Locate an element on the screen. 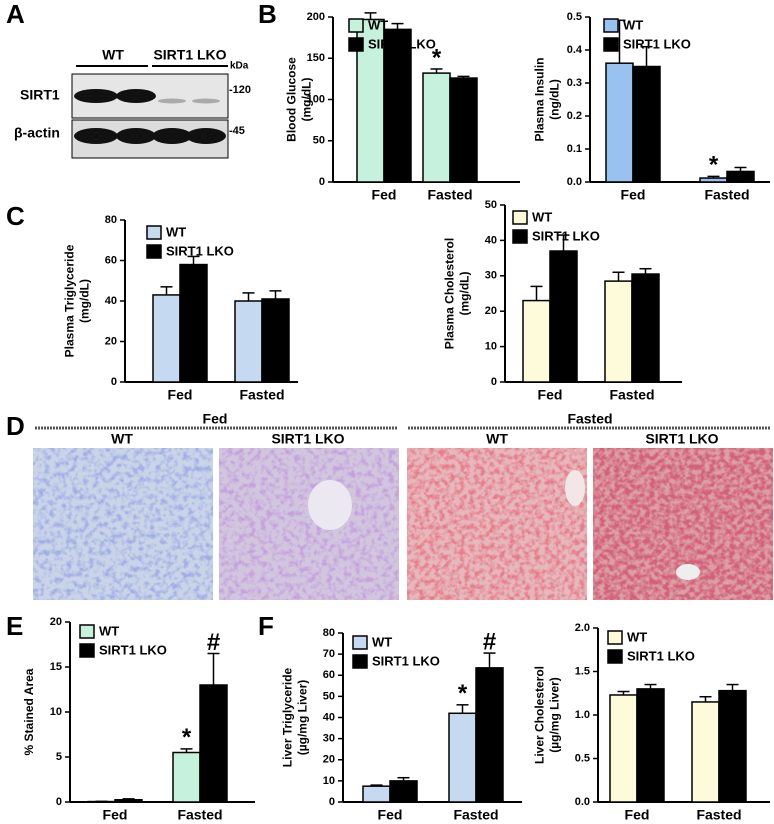  y-axis-title: Liver Cholesterol(µg/mg Liver) is located at coordinates (547, 715).